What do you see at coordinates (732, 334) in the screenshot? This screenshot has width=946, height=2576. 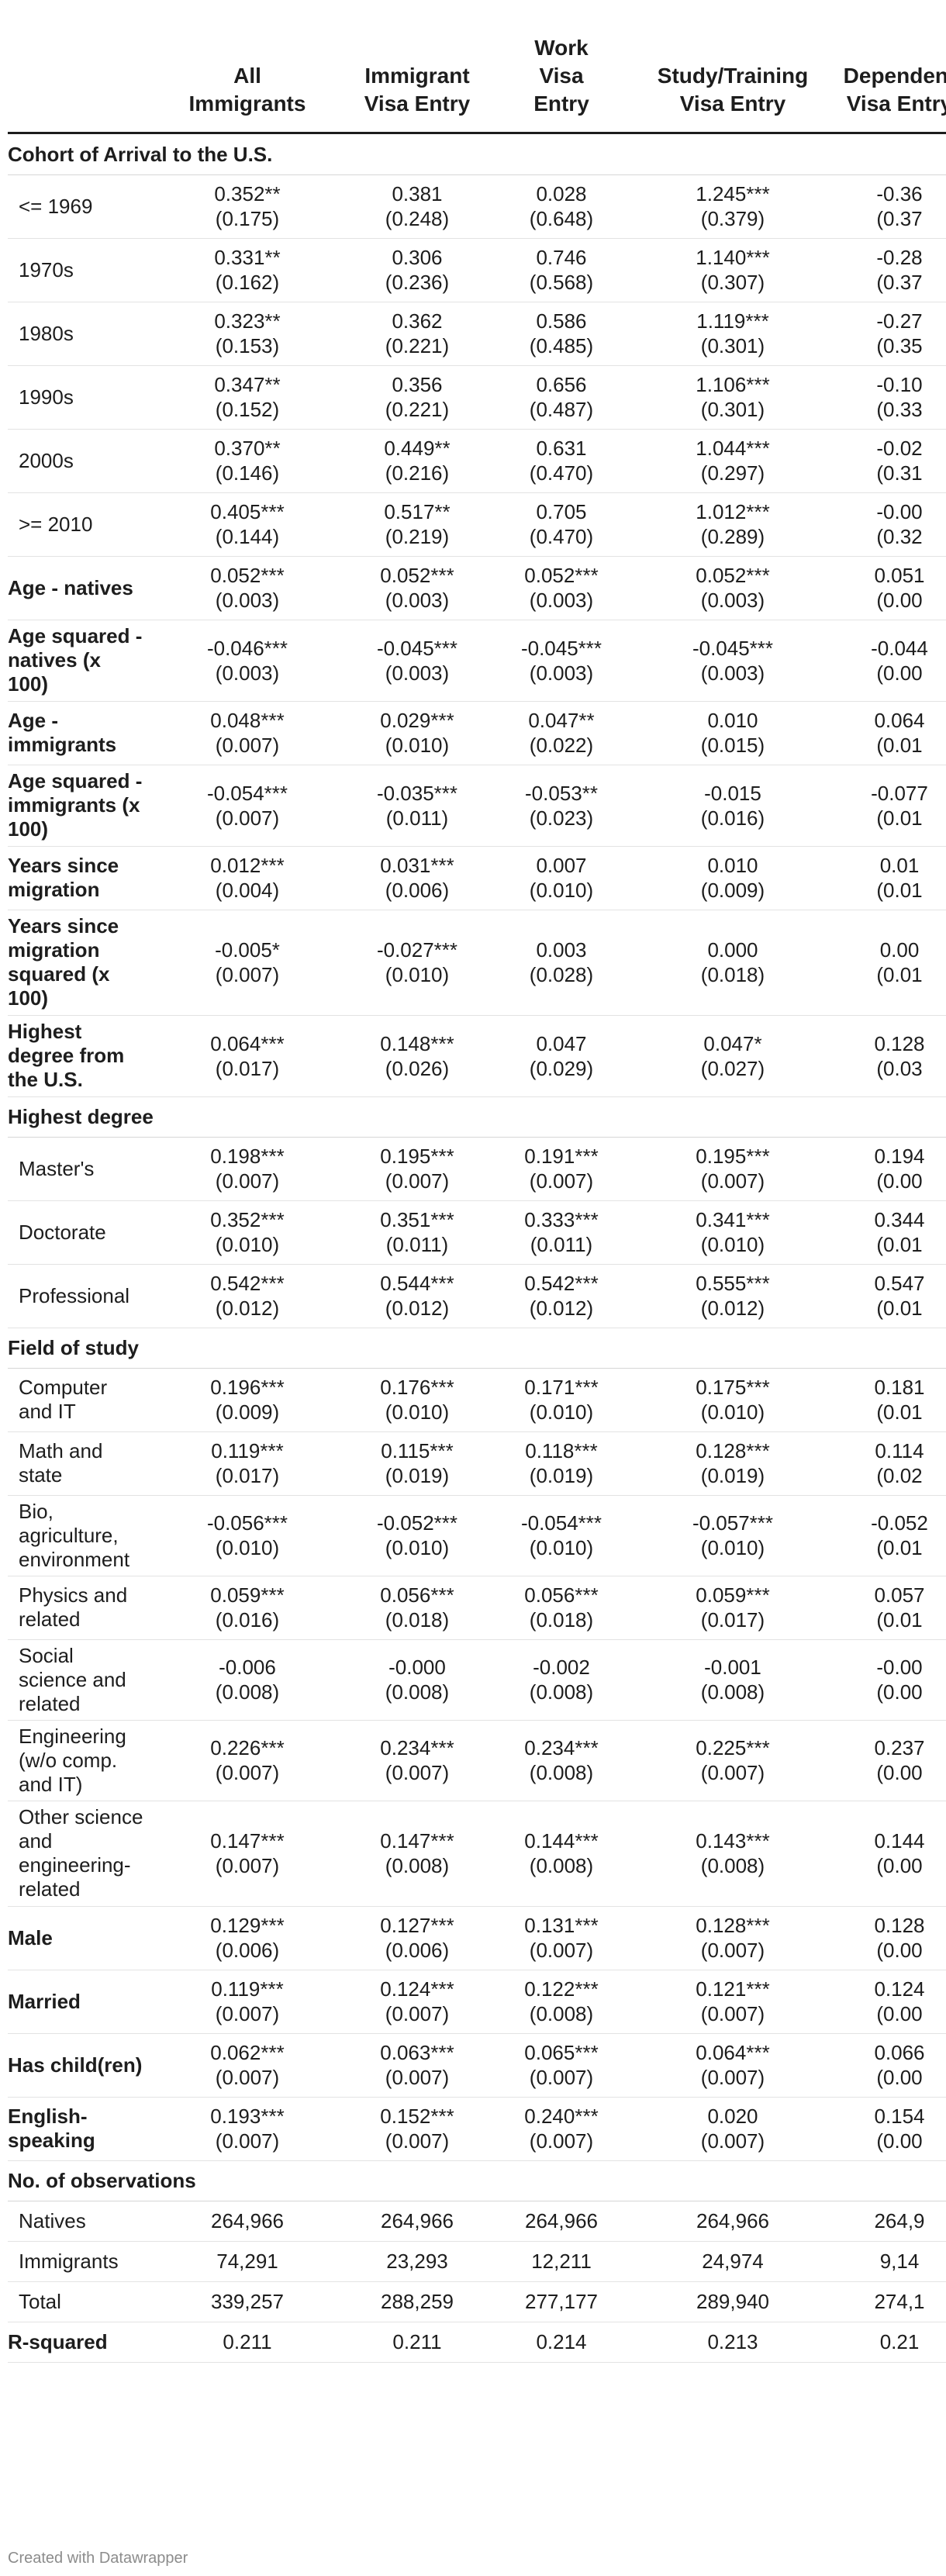 I see `table-cell: 1.119*** (0.301)` at bounding box center [732, 334].